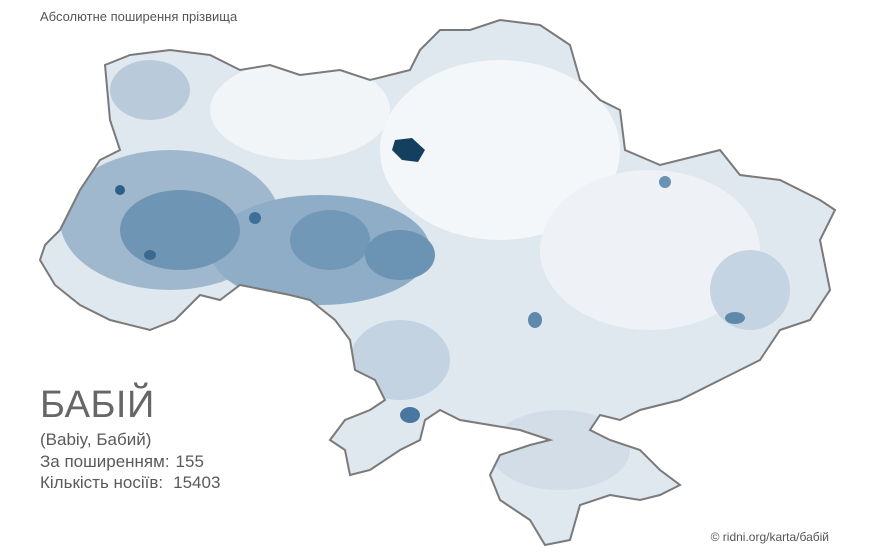  I want to click on copyright: © ridni.org/karta/бабій, so click(769, 537).